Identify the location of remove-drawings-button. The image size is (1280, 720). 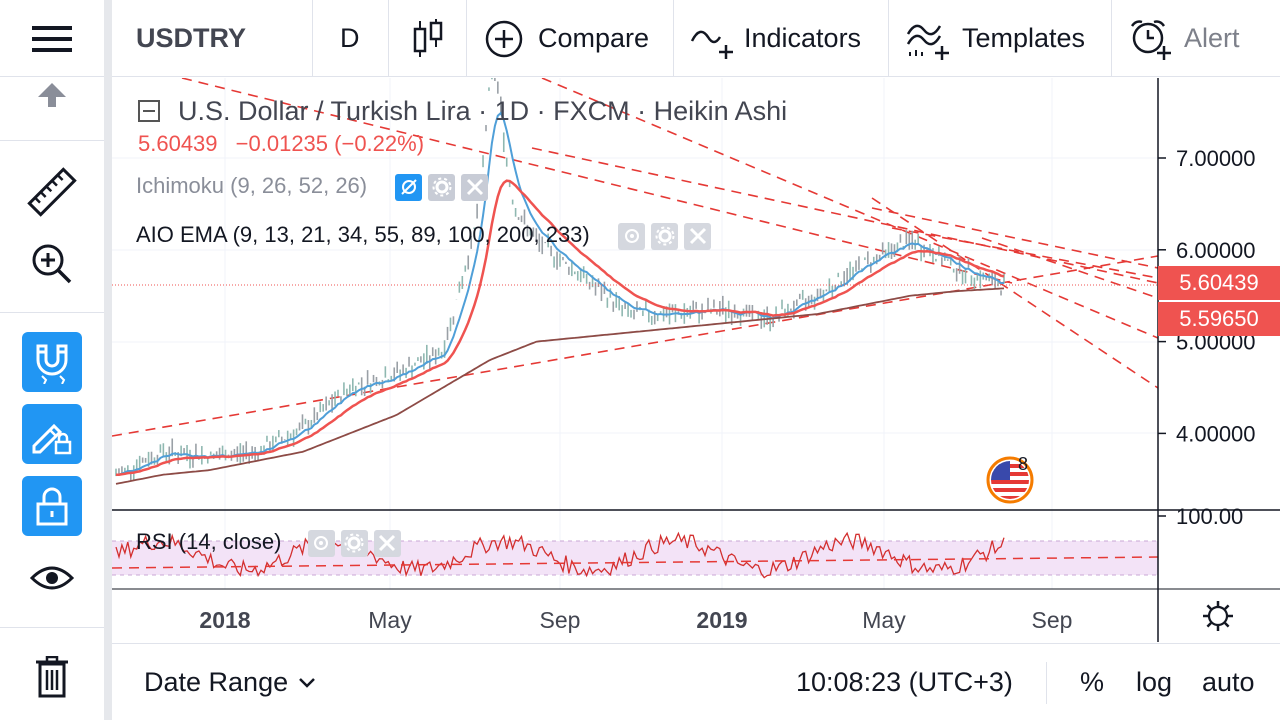
(52, 677).